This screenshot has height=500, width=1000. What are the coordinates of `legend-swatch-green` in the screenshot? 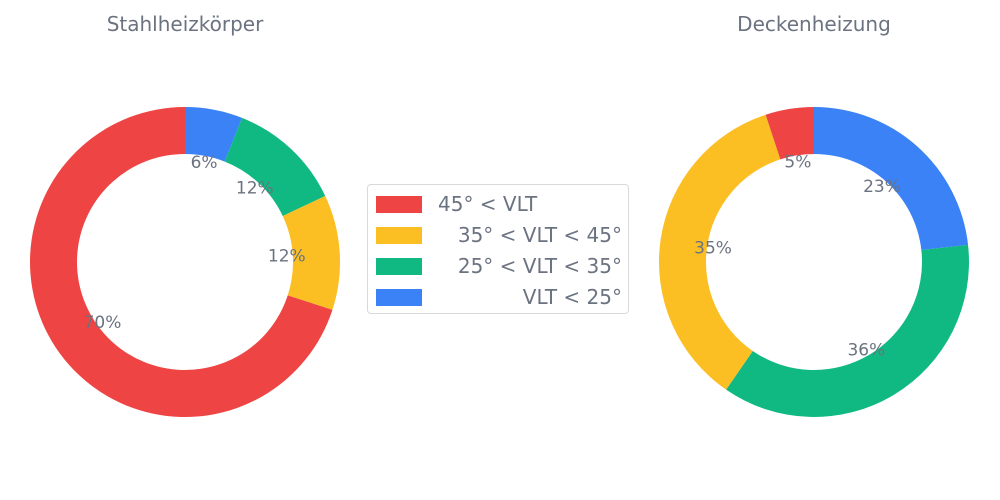 It's located at (399, 266).